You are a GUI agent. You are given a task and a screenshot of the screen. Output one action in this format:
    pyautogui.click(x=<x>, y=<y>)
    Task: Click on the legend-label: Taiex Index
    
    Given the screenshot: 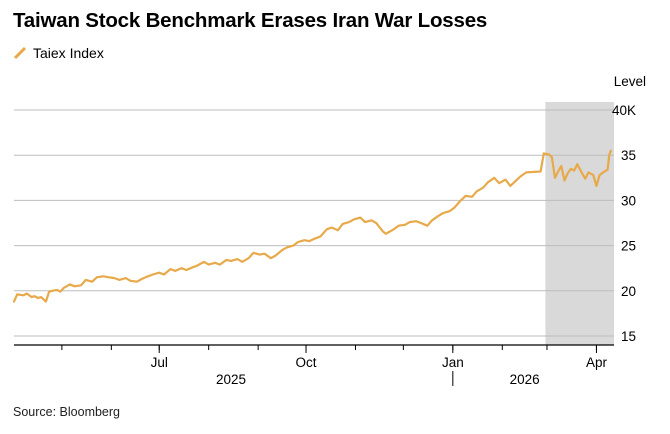 What is the action you would take?
    pyautogui.click(x=68, y=53)
    